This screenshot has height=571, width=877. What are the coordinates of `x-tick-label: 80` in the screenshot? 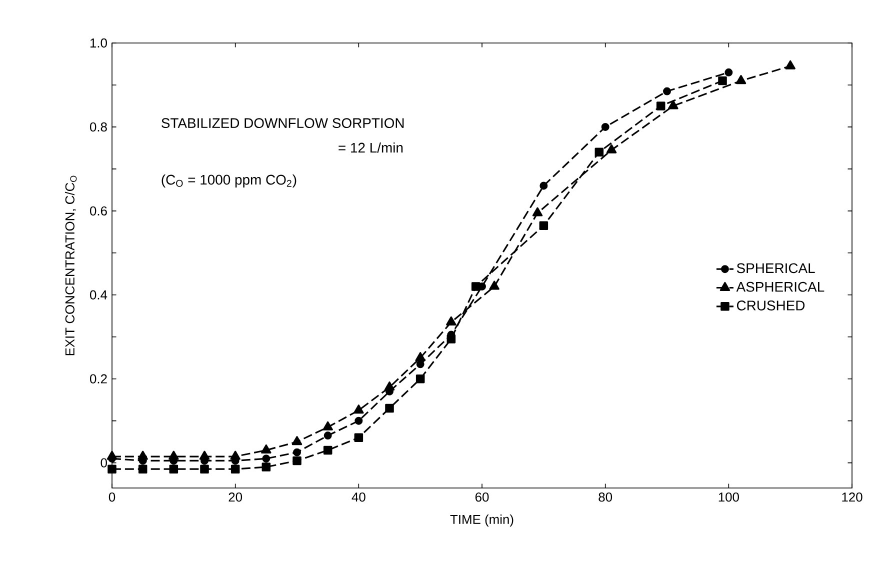 It's located at (605, 497).